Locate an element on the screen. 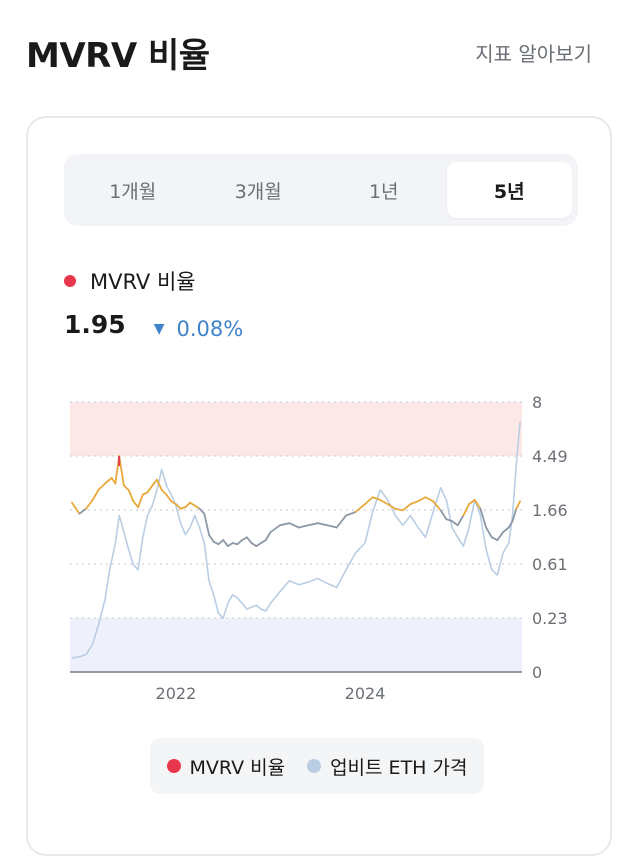  tab-1-month: 1개월 is located at coordinates (133, 191).